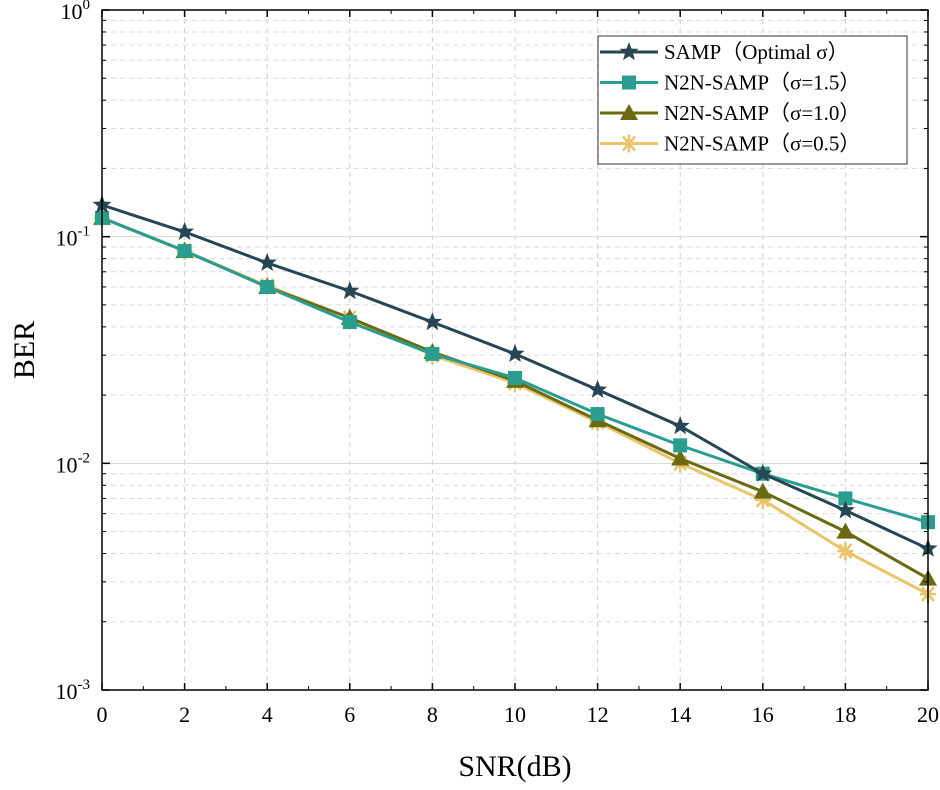 The width and height of the screenshot is (940, 790). I want to click on x-tick-label: 16, so click(763, 714).